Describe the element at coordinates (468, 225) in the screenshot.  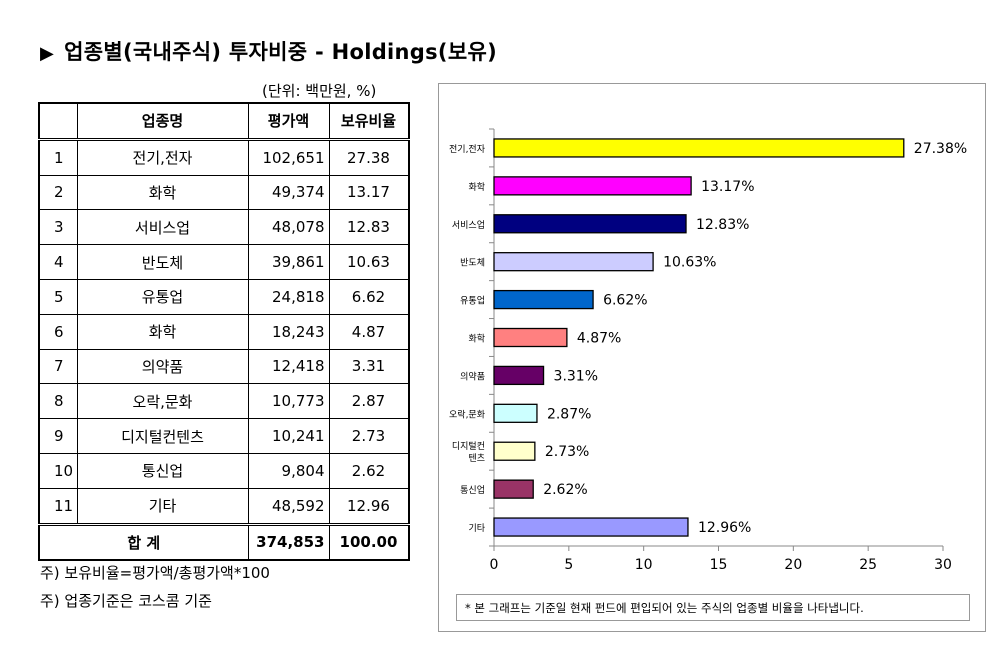
I see `category-label: 서비스업` at that location.